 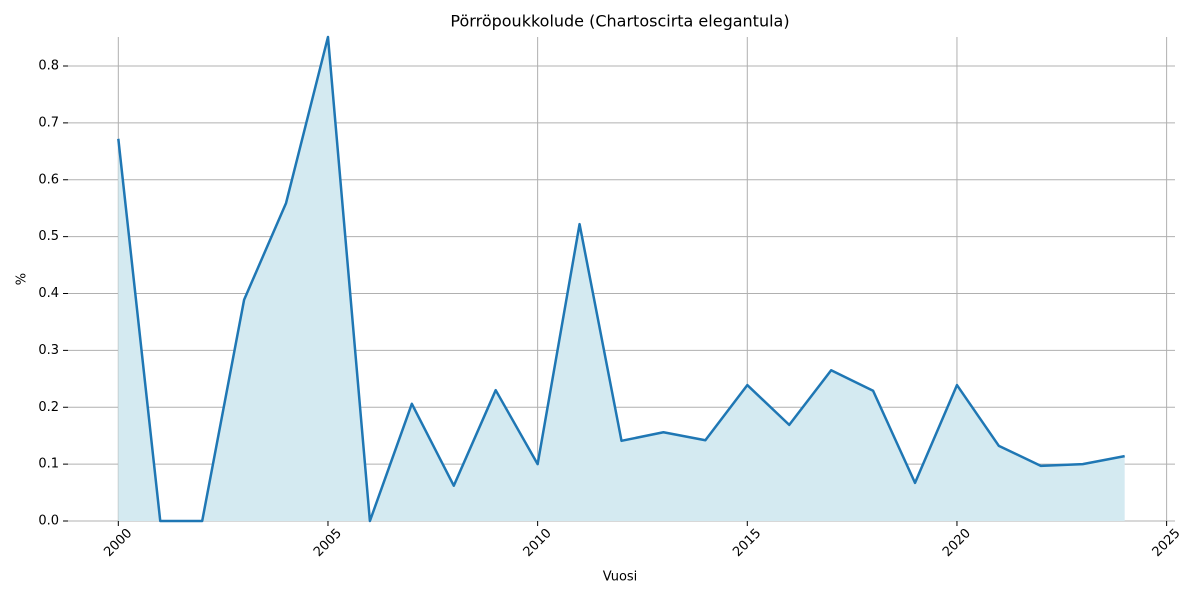 What do you see at coordinates (1167, 543) in the screenshot?
I see `x-tick-label: 2025` at bounding box center [1167, 543].